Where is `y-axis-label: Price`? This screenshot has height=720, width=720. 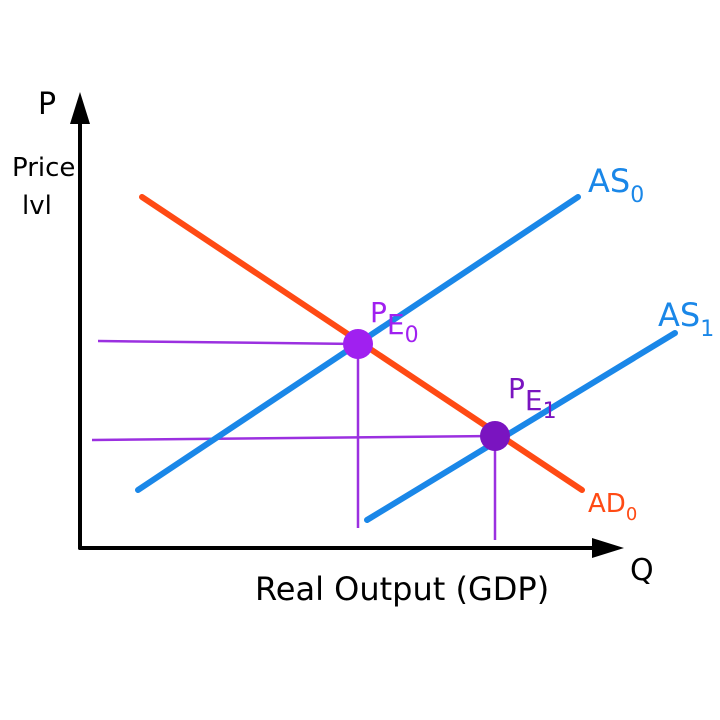 y-axis-label: Price is located at coordinates (43, 168).